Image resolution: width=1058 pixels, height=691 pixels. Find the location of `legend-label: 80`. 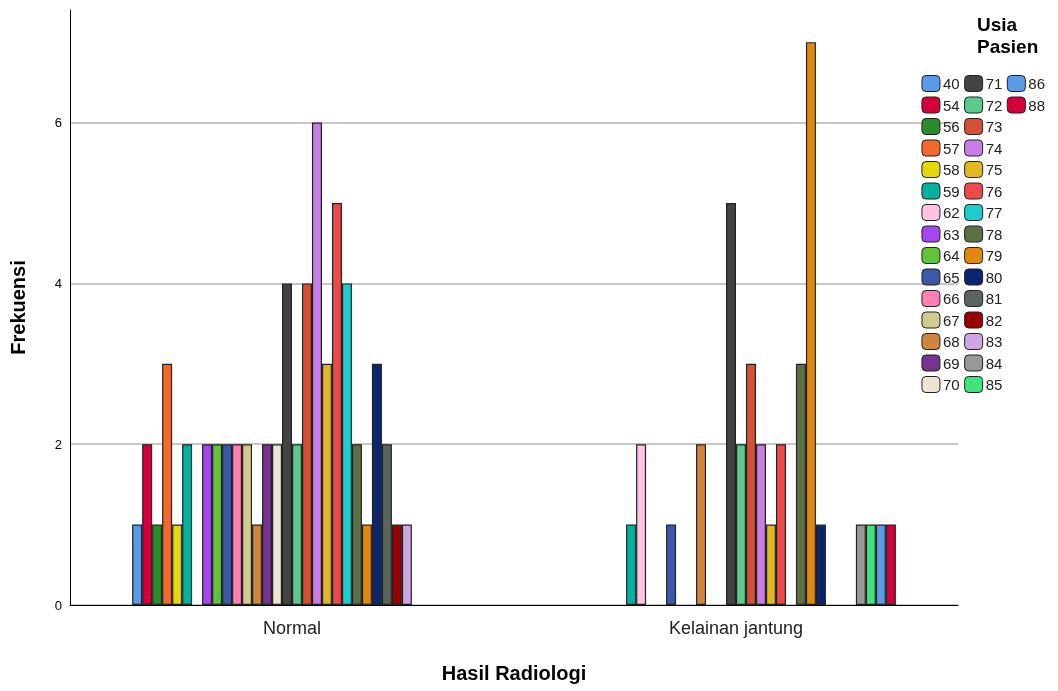

legend-label: 80 is located at coordinates (994, 277).